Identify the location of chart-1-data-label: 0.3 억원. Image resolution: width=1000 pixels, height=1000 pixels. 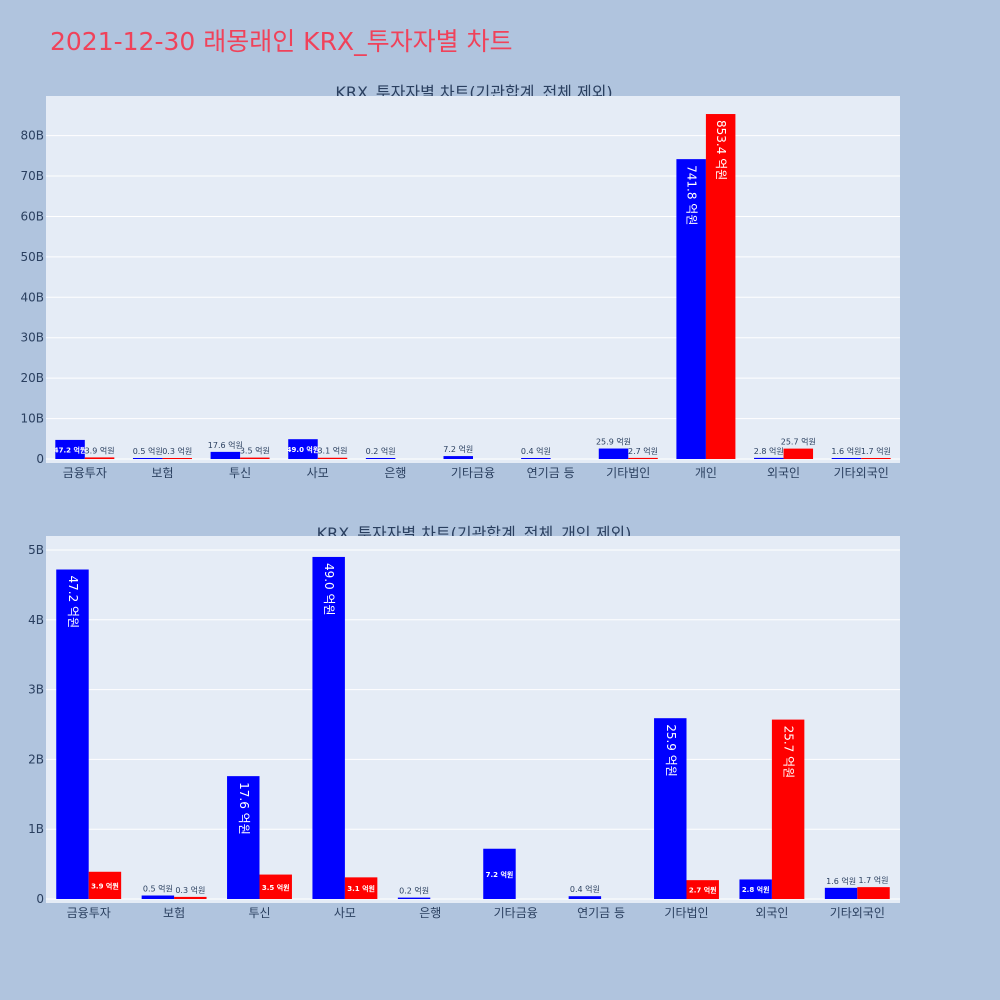
(177, 451).